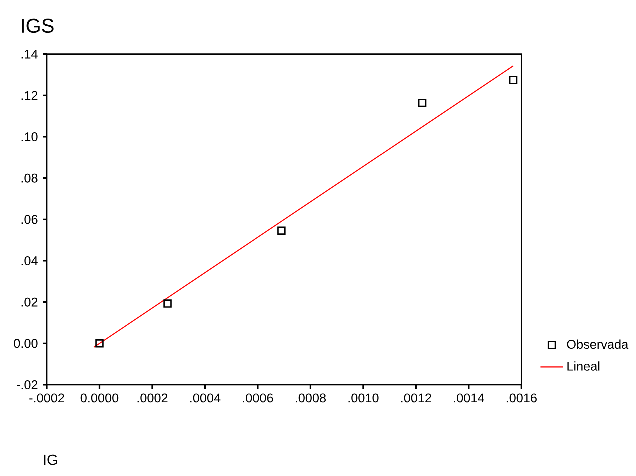  I want to click on x-tick-label: .0006, so click(258, 398).